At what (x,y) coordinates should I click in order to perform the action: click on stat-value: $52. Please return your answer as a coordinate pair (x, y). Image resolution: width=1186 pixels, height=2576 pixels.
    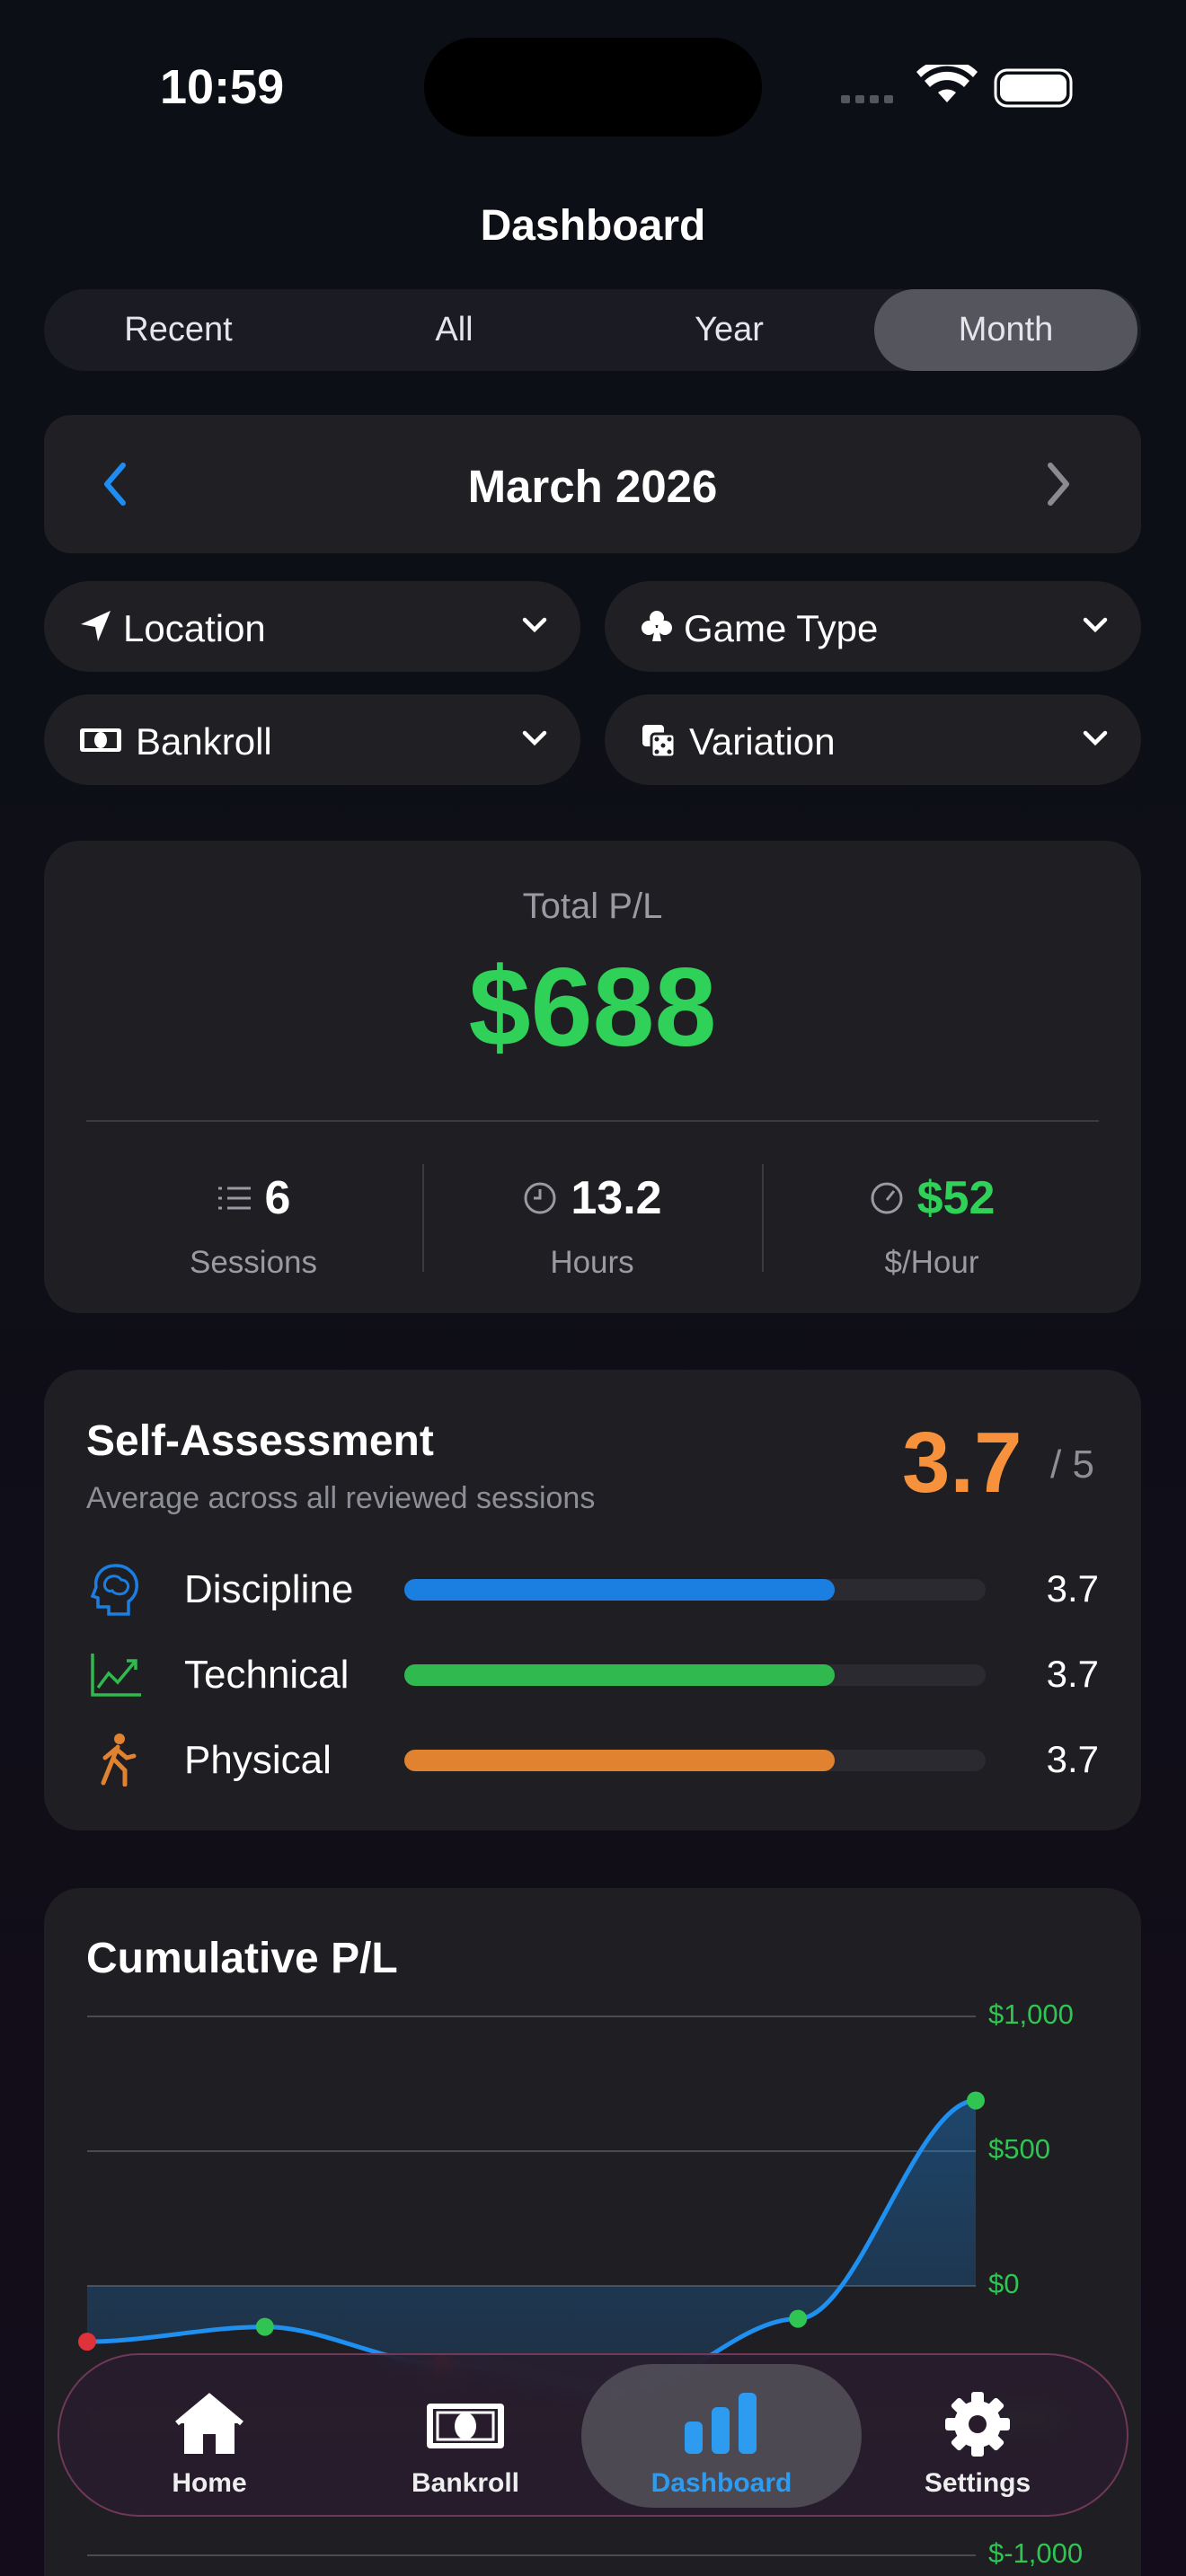
    Looking at the image, I should click on (956, 1198).